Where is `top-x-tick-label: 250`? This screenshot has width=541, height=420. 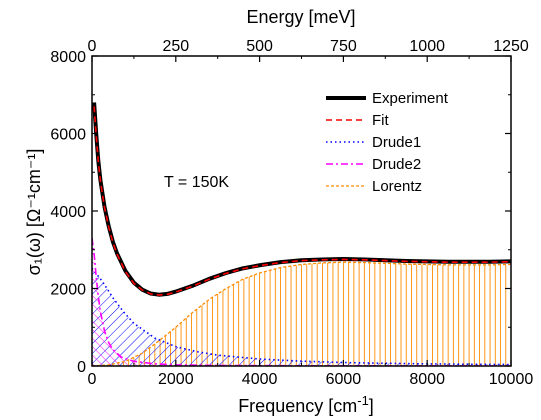
top-x-tick-label: 250 is located at coordinates (175, 46).